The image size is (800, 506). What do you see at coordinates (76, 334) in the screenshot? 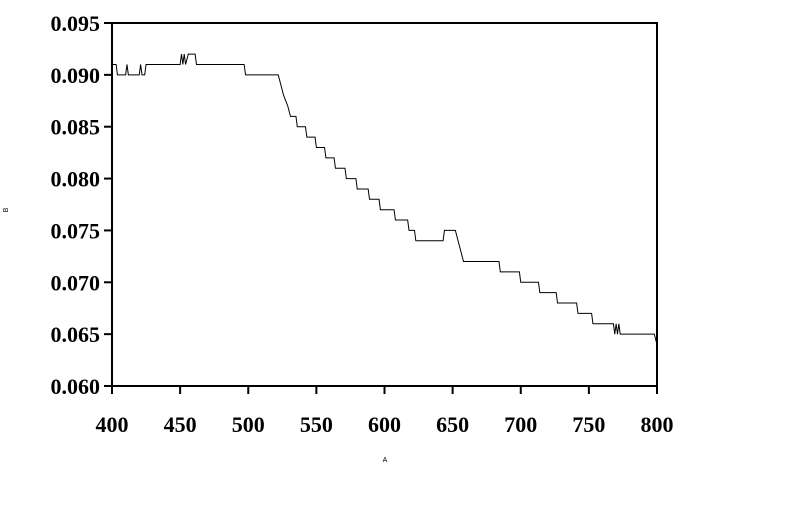
I see `y-tick-label: 0.065` at bounding box center [76, 334].